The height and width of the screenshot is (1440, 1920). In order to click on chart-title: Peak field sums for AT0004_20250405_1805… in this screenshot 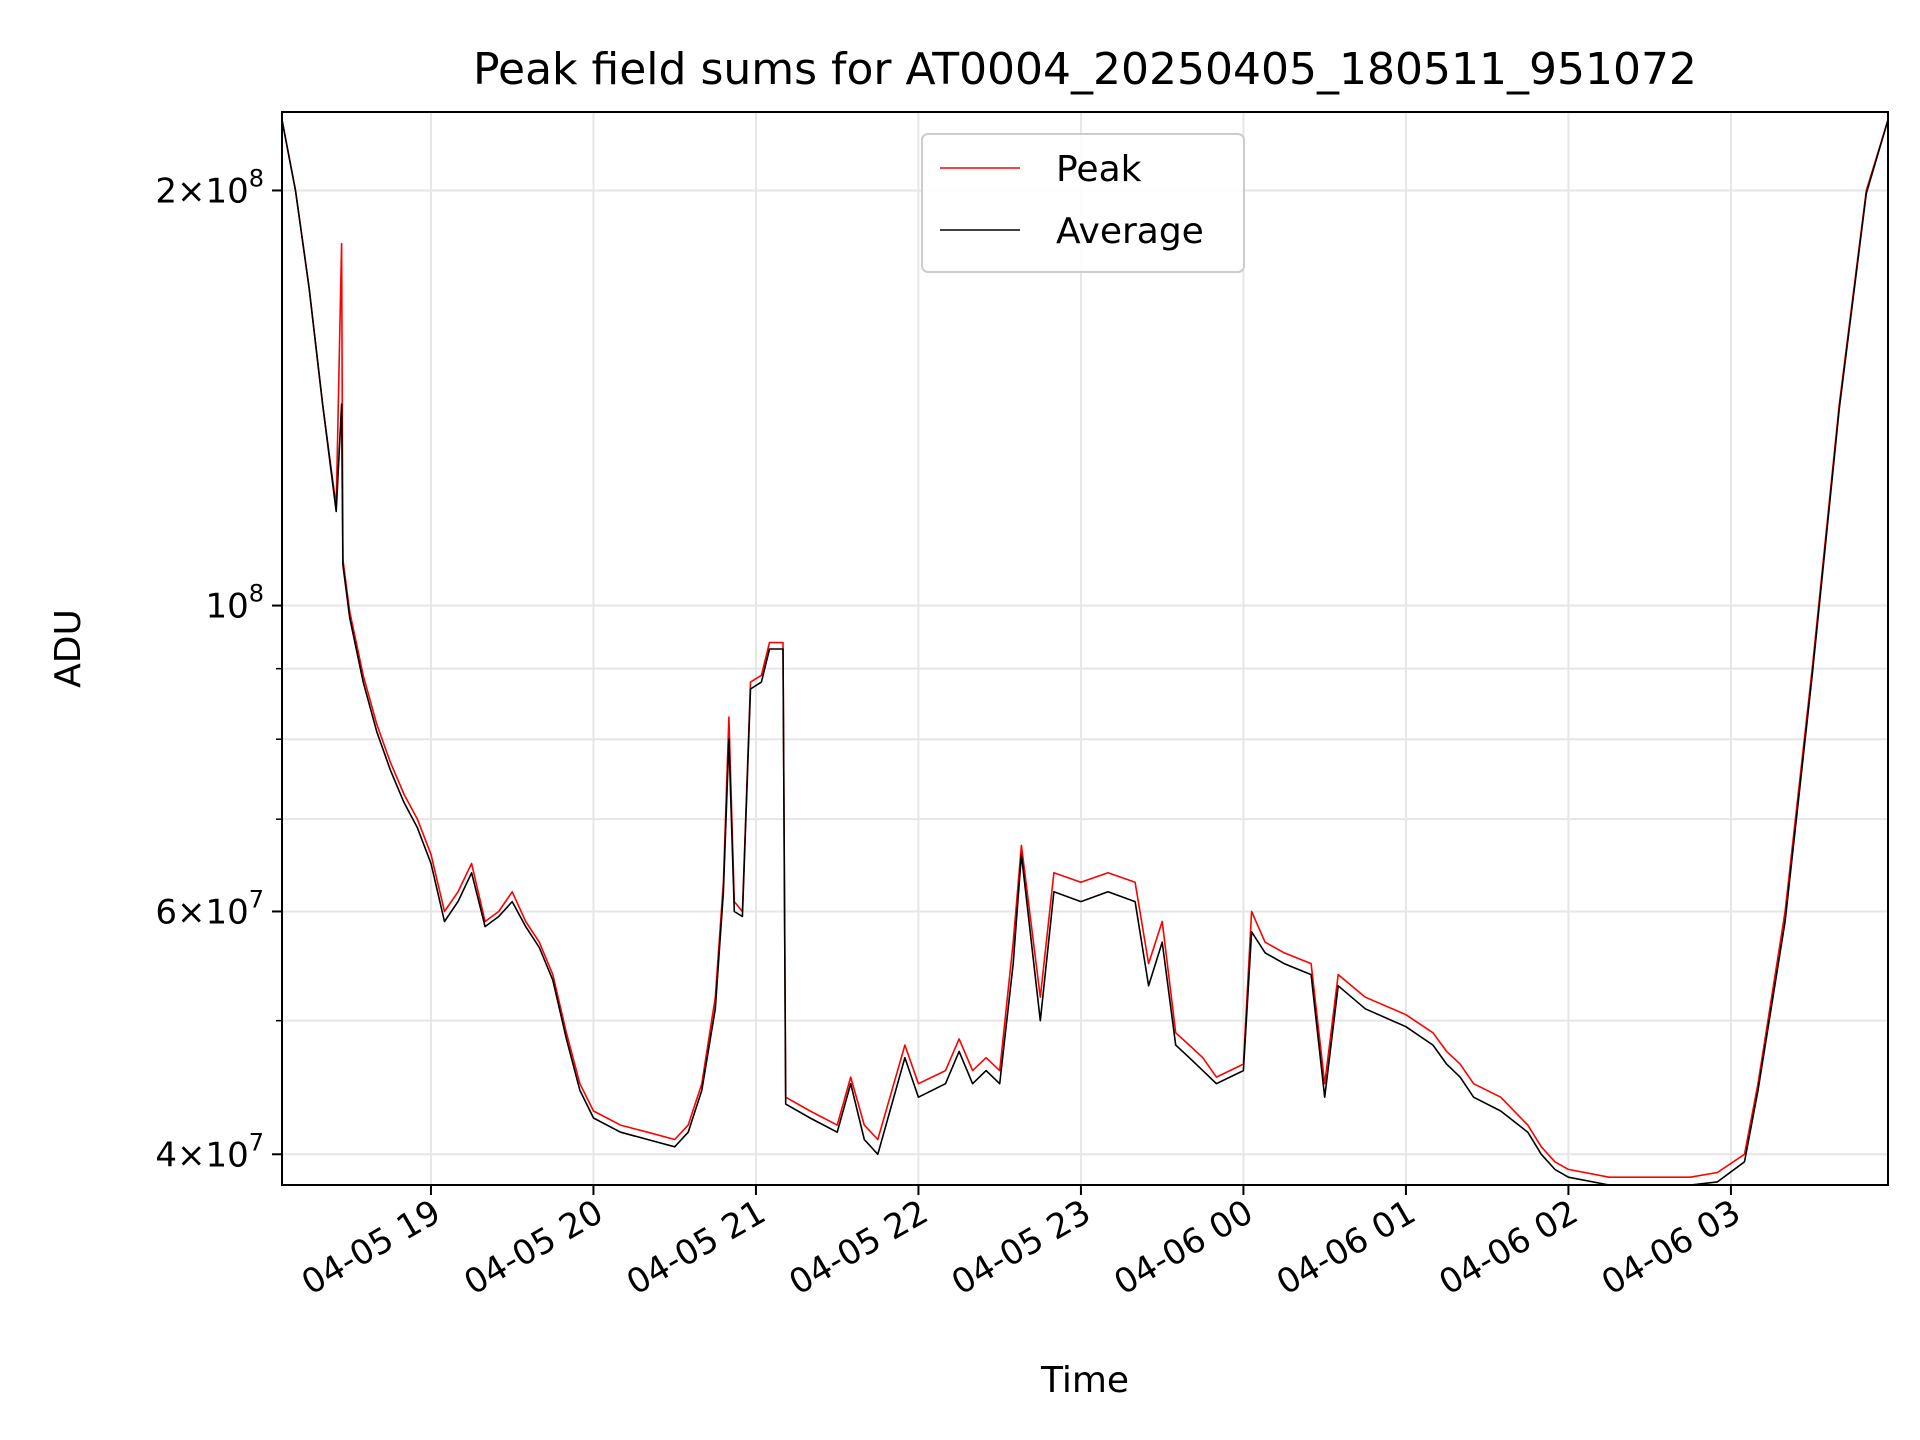, I will do `click(1085, 69)`.